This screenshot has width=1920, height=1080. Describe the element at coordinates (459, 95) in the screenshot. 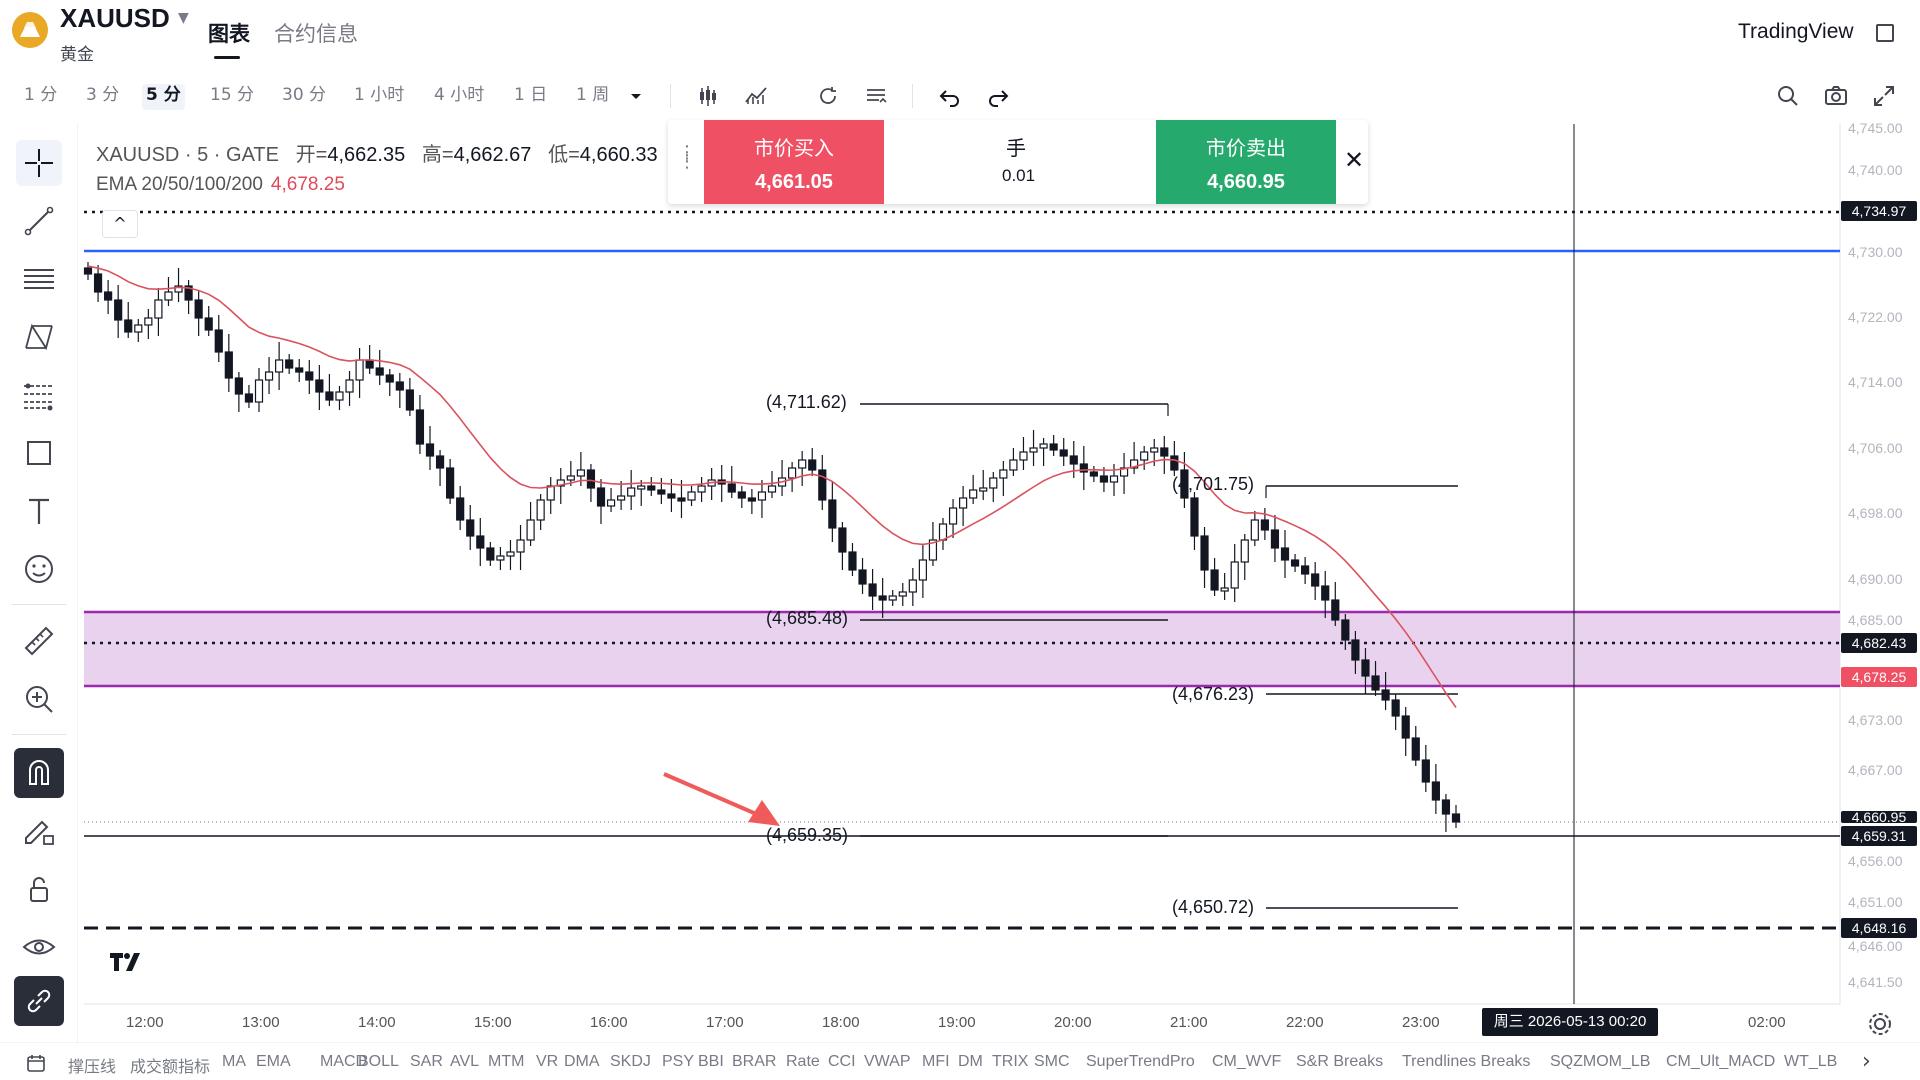

I see `interval-4h: 4 小时` at that location.